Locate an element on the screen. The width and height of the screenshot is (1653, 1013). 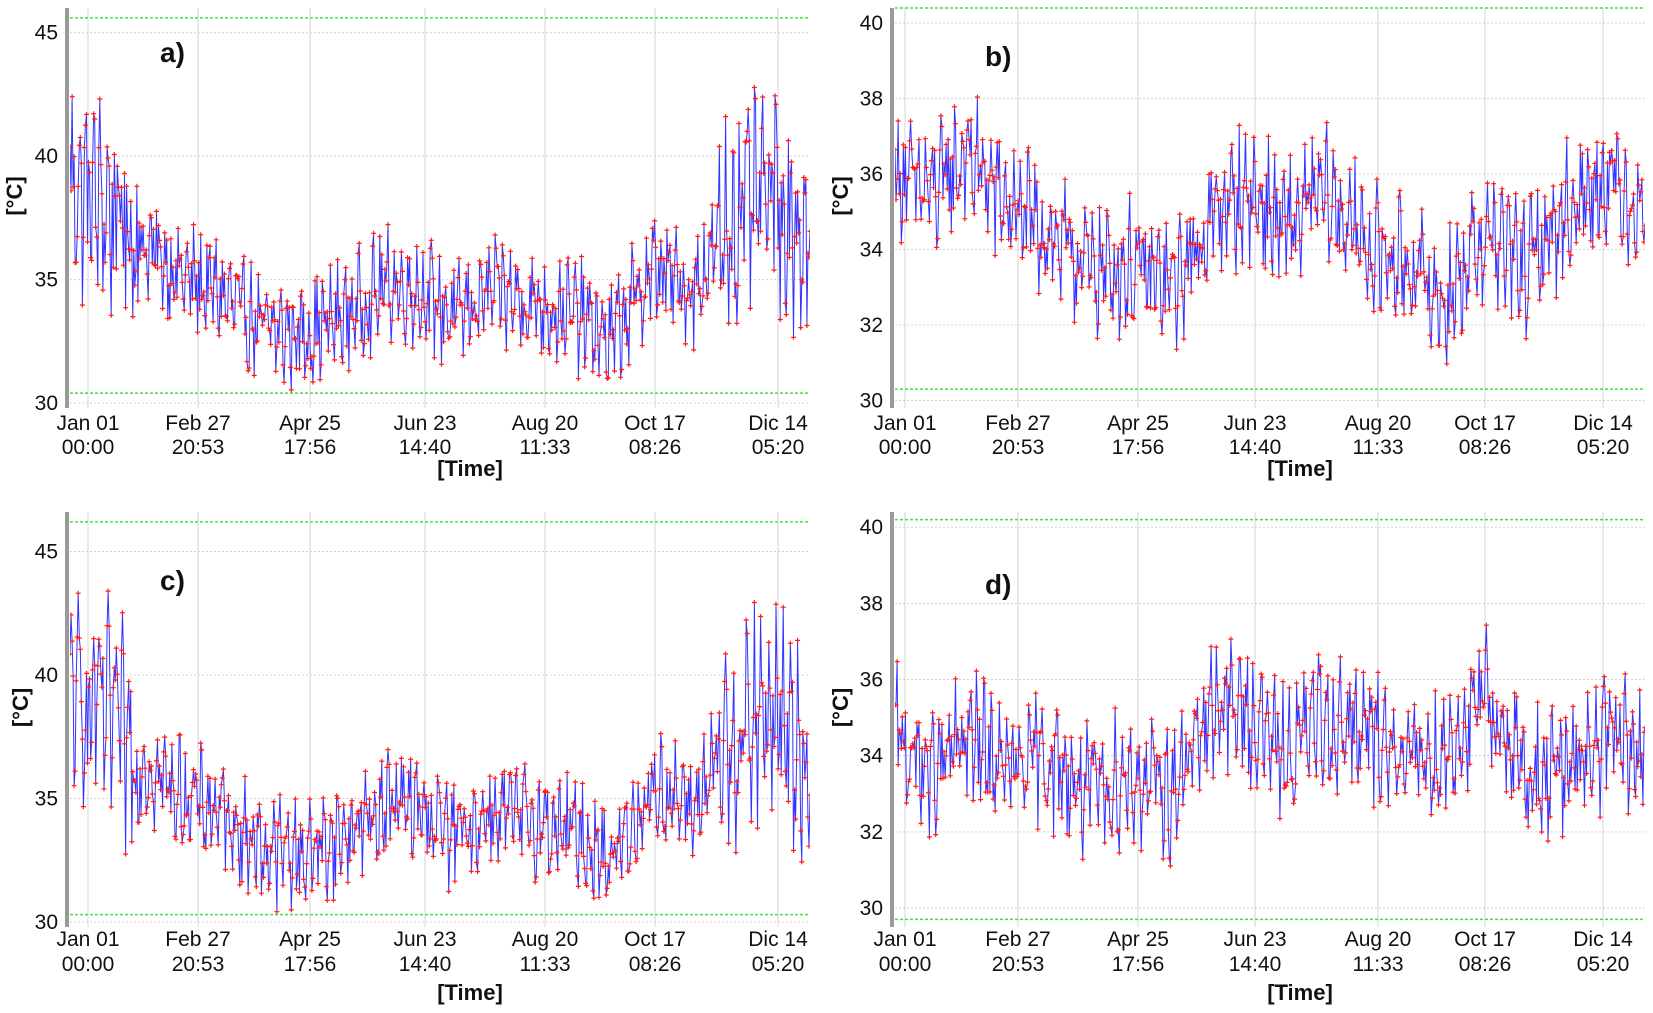
panel-label: b) is located at coordinates (998, 56).